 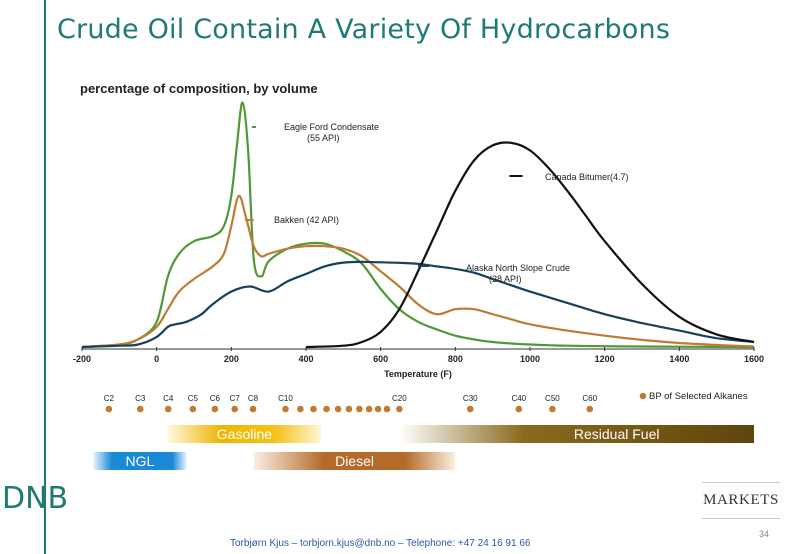 What do you see at coordinates (82, 359) in the screenshot?
I see `x-tick-label: -200` at bounding box center [82, 359].